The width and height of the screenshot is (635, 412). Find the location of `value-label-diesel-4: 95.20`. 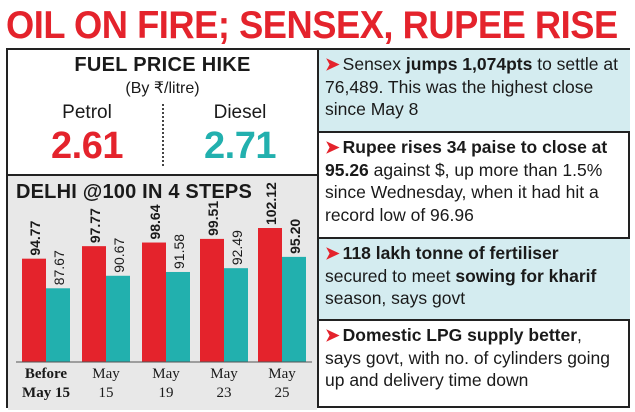

value-label-diesel-4: 95.20 is located at coordinates (295, 236).